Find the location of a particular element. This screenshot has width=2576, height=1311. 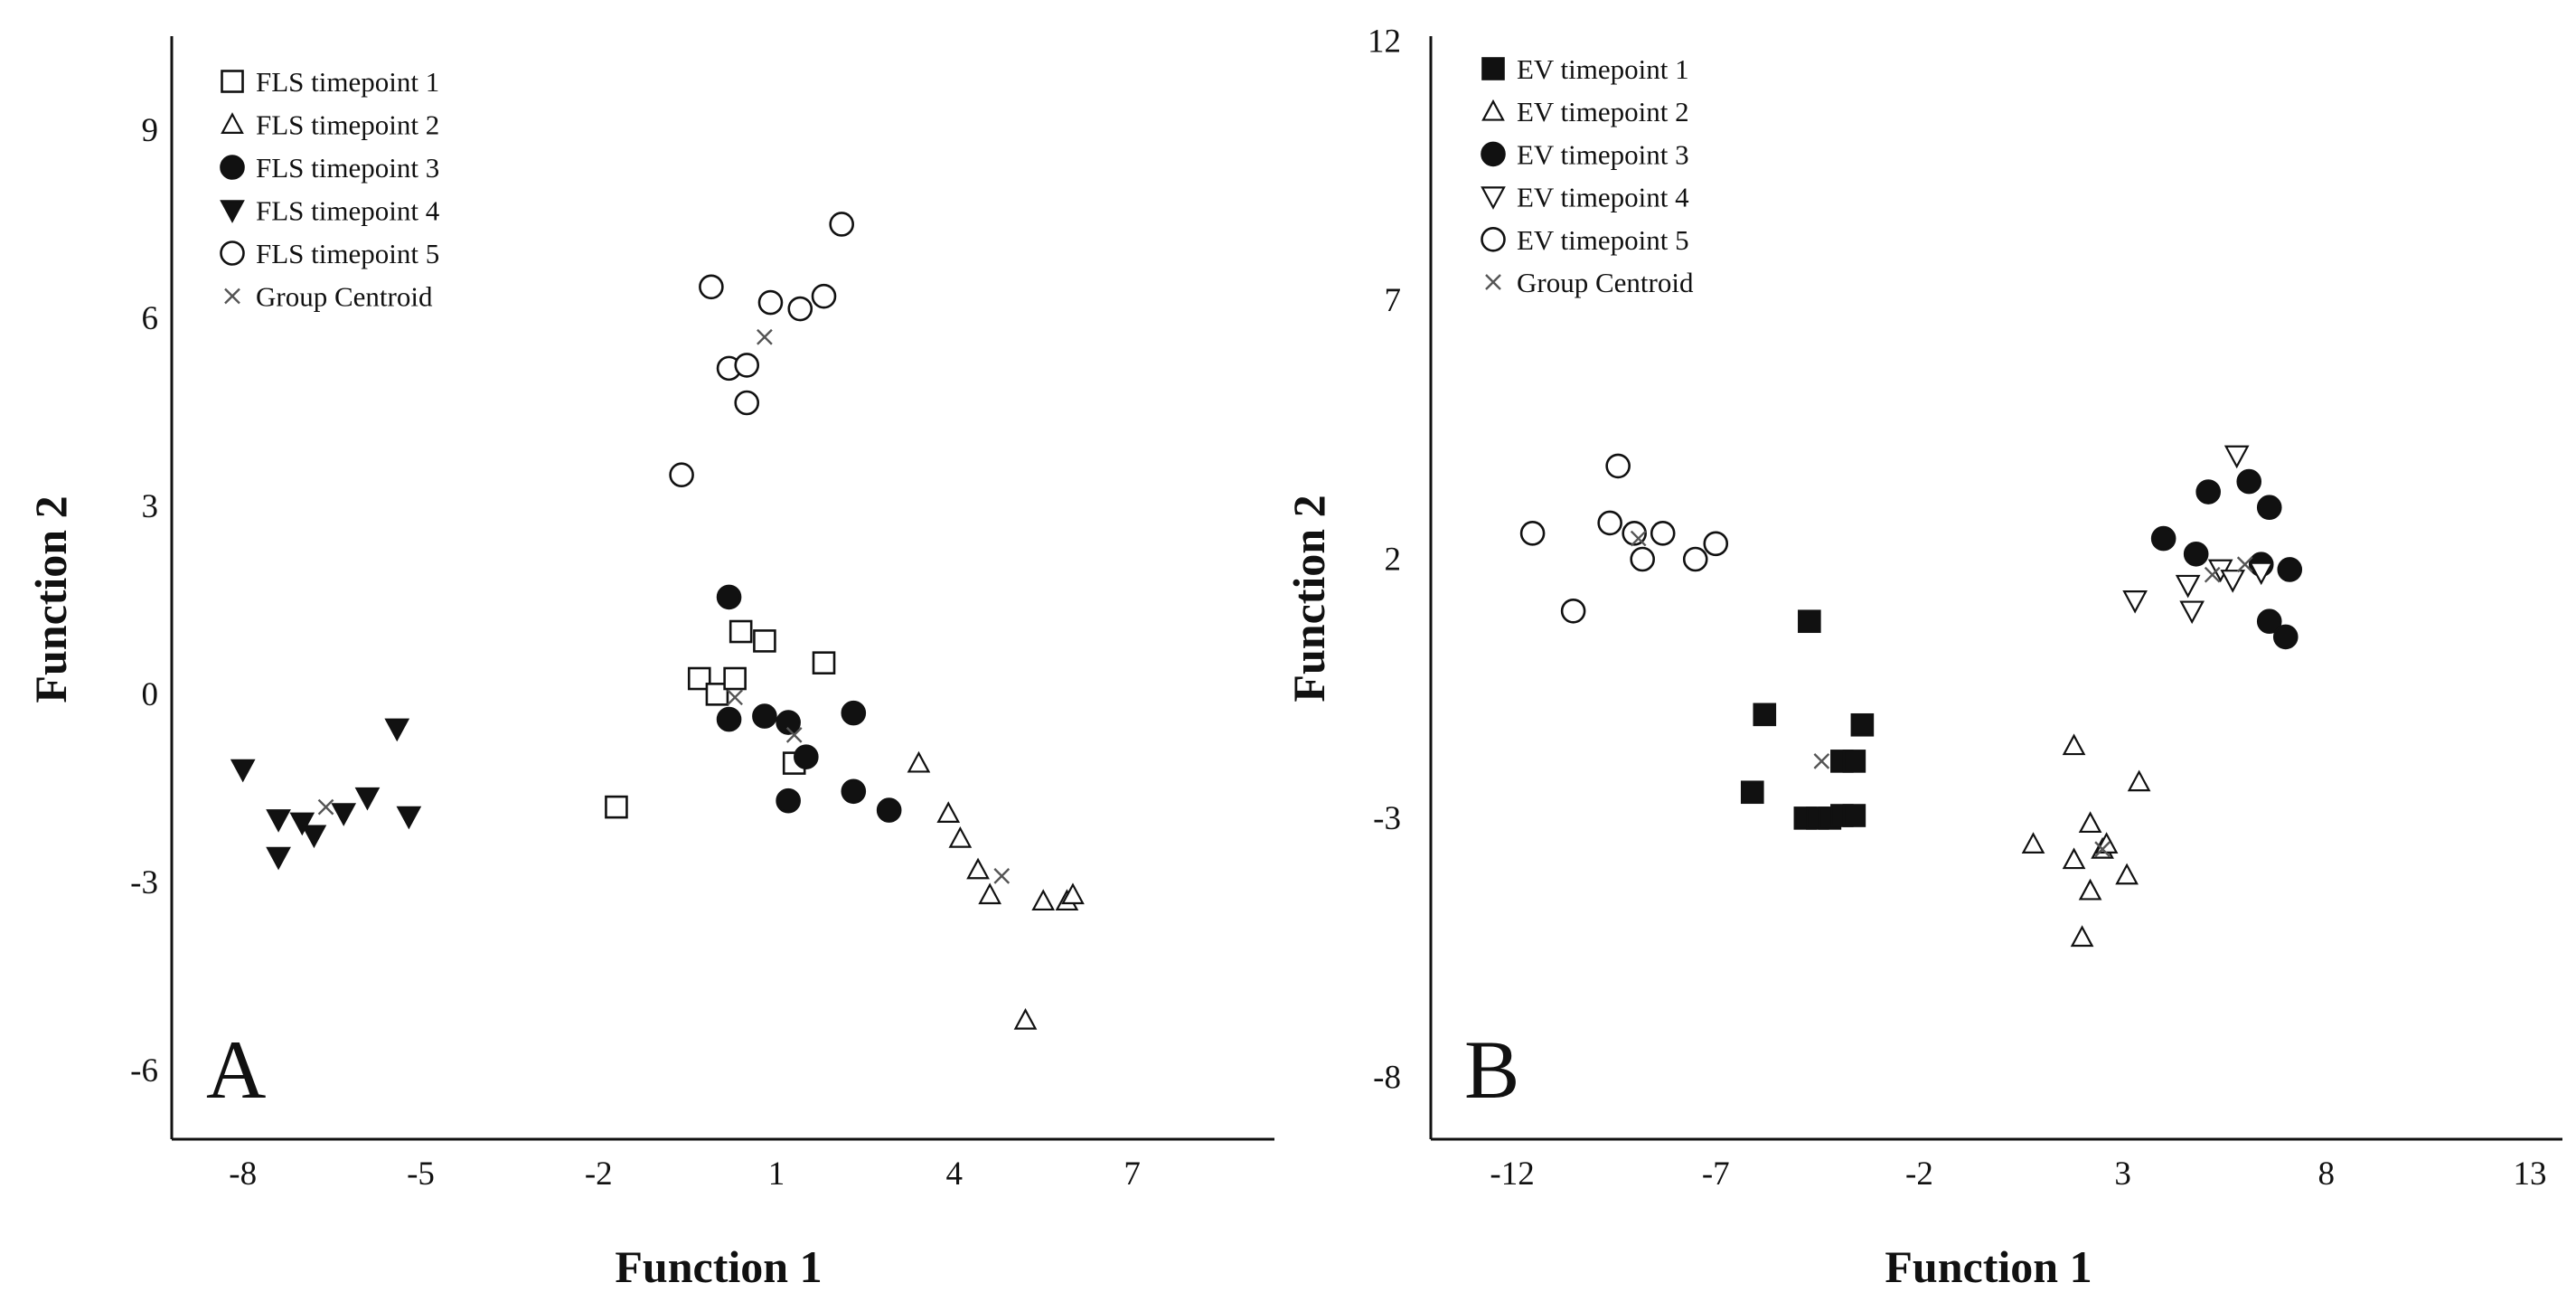

legend-item: EV timepoint 3 is located at coordinates (1585, 154).